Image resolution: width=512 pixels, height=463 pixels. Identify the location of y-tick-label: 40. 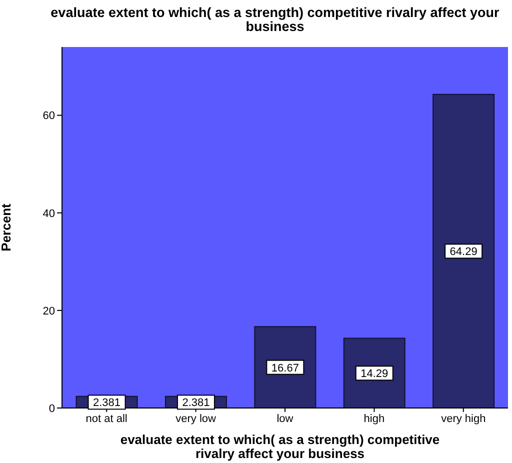
(48, 214).